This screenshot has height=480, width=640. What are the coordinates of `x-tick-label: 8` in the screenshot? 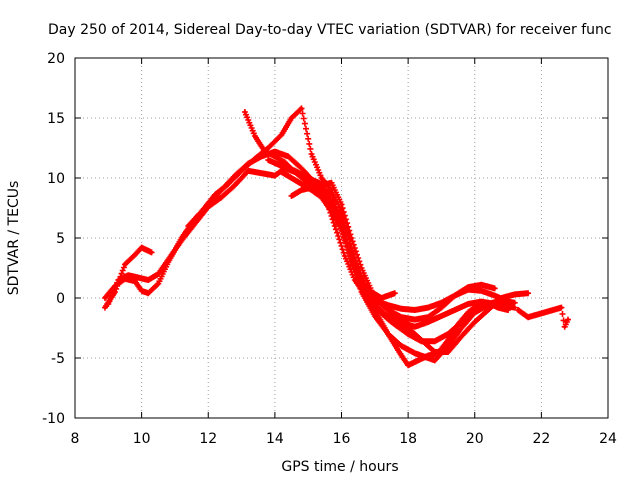 It's located at (75, 439).